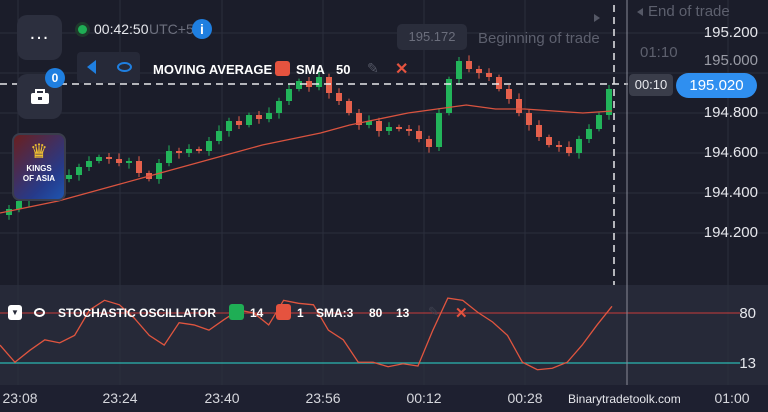  Describe the element at coordinates (730, 232) in the screenshot. I see `price-label: 194.200` at that location.